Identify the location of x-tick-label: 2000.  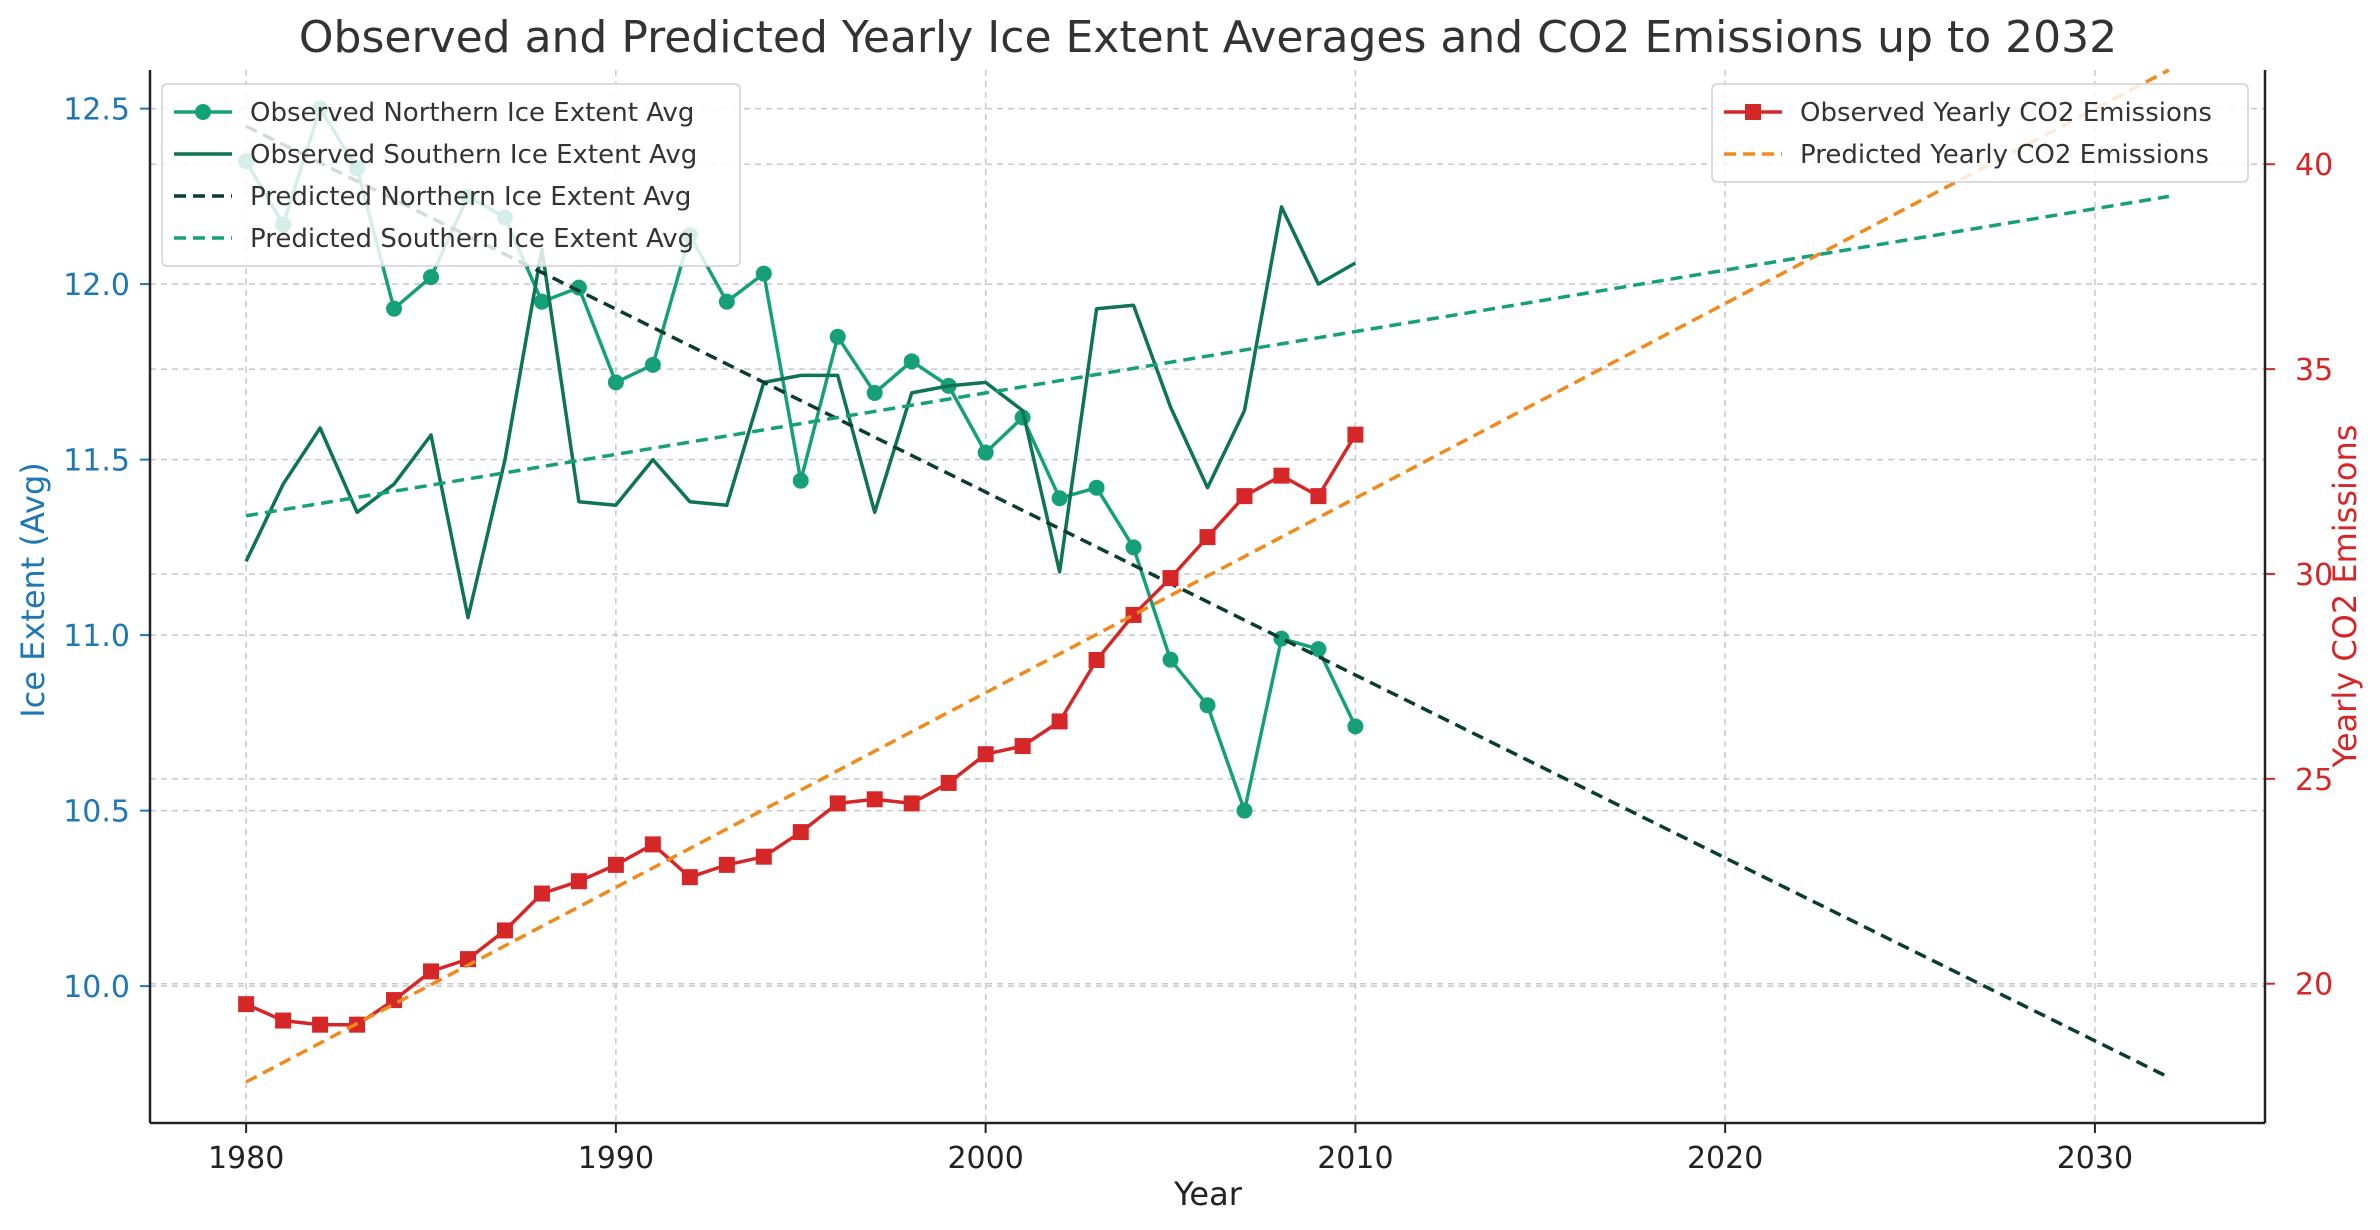
(985, 1158).